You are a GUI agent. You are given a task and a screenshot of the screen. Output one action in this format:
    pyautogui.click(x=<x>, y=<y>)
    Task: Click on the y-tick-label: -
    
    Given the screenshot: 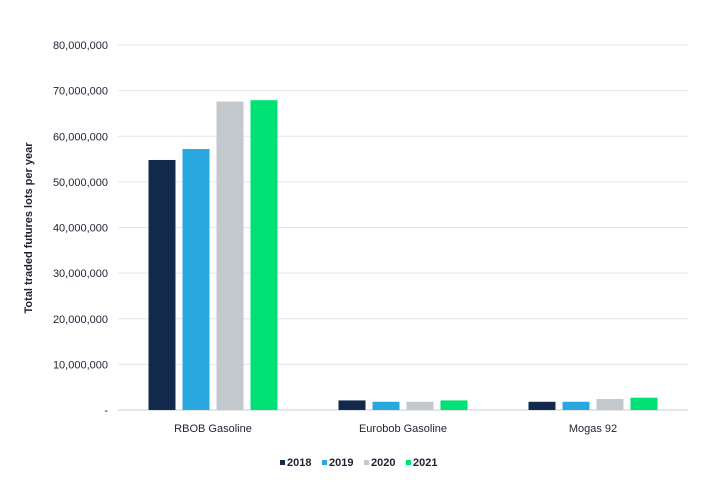 What is the action you would take?
    pyautogui.click(x=106, y=411)
    